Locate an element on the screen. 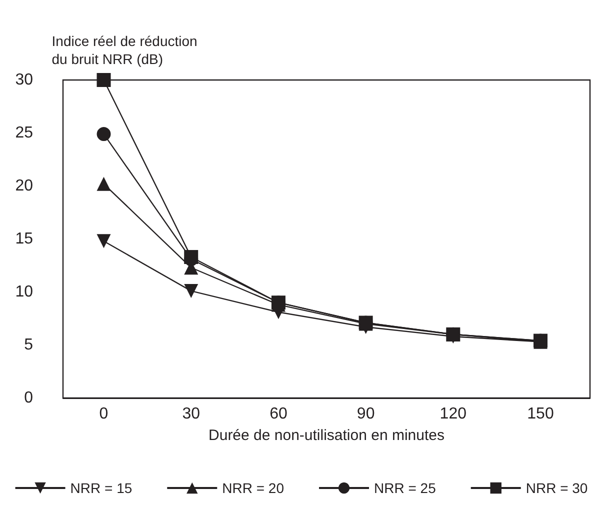 The width and height of the screenshot is (602, 518). legend-label: NRR = 30 is located at coordinates (557, 488).